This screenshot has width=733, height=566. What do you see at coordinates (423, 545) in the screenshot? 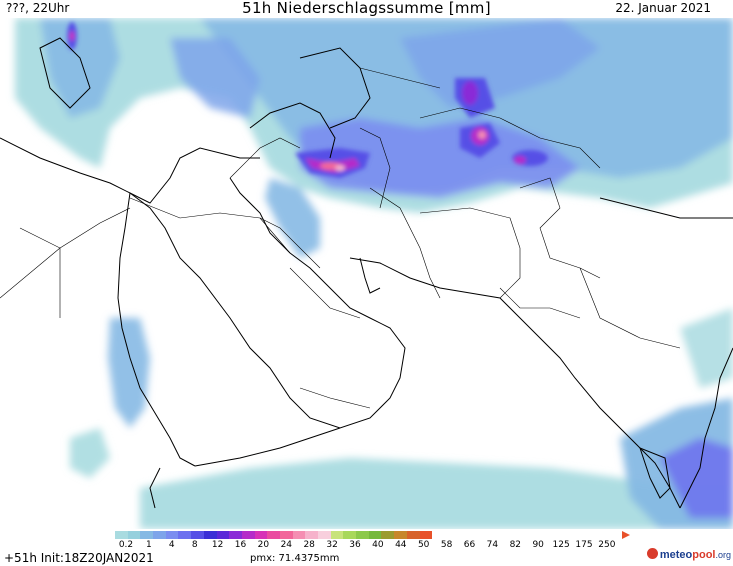
I see `legend-tick-label: 50` at bounding box center [423, 545].